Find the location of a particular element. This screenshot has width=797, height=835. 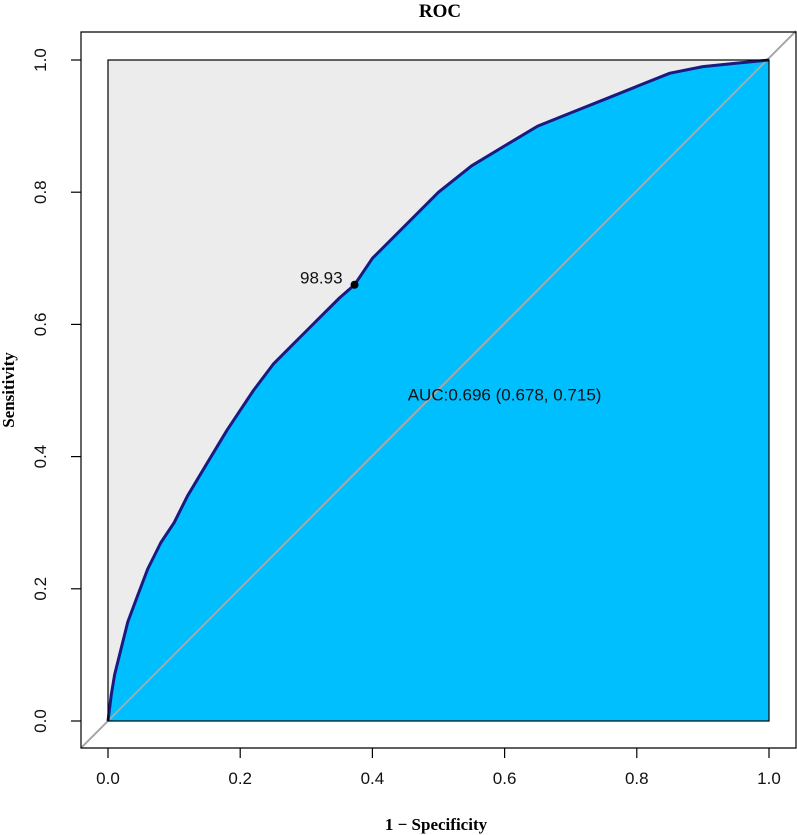

x-tick-label: 0.4 is located at coordinates (373, 778).